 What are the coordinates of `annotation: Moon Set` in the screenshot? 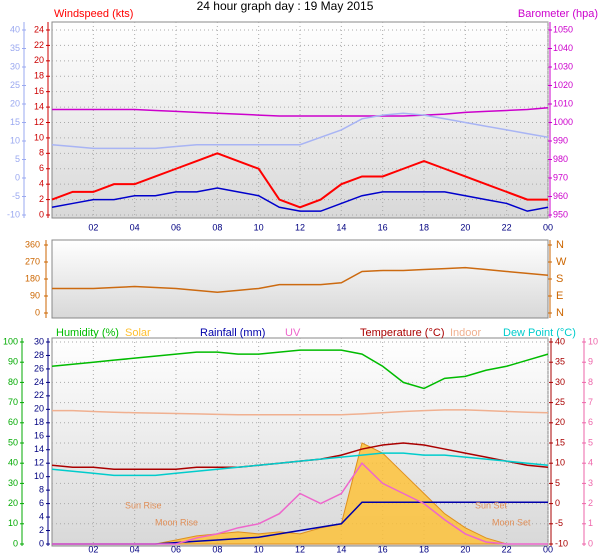 It's located at (511, 522).